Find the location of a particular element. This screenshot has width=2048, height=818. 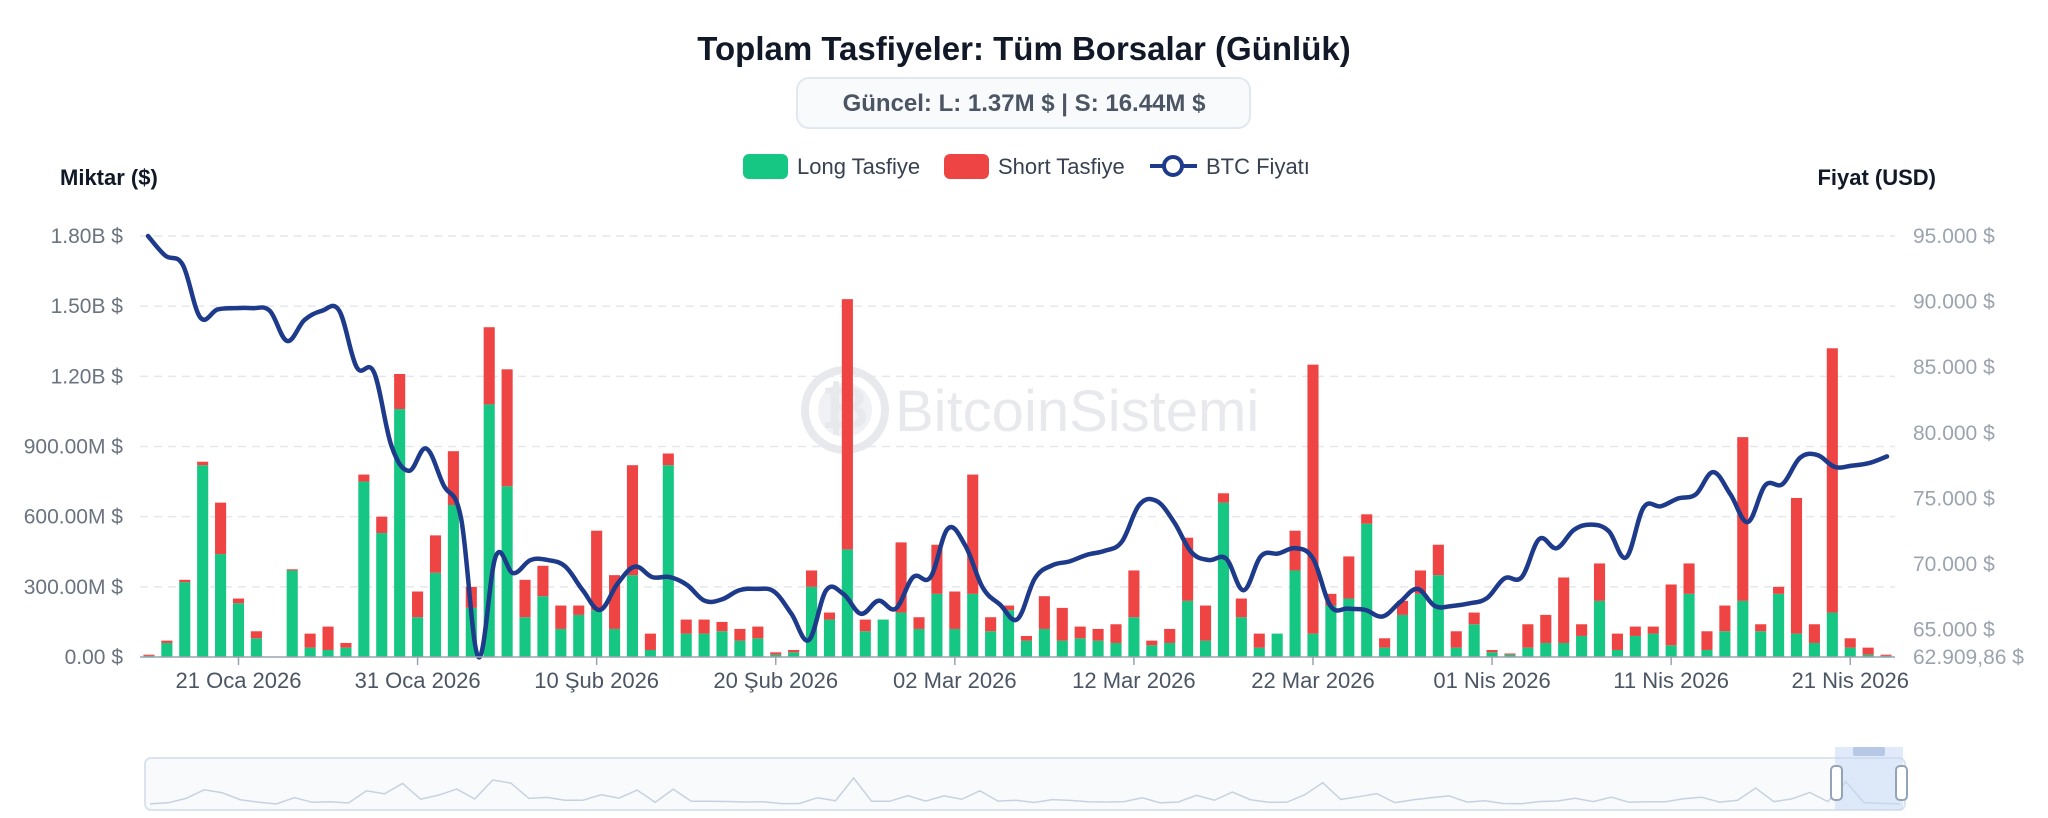

legend-label-price: BTC Fiyatı is located at coordinates (1258, 166).